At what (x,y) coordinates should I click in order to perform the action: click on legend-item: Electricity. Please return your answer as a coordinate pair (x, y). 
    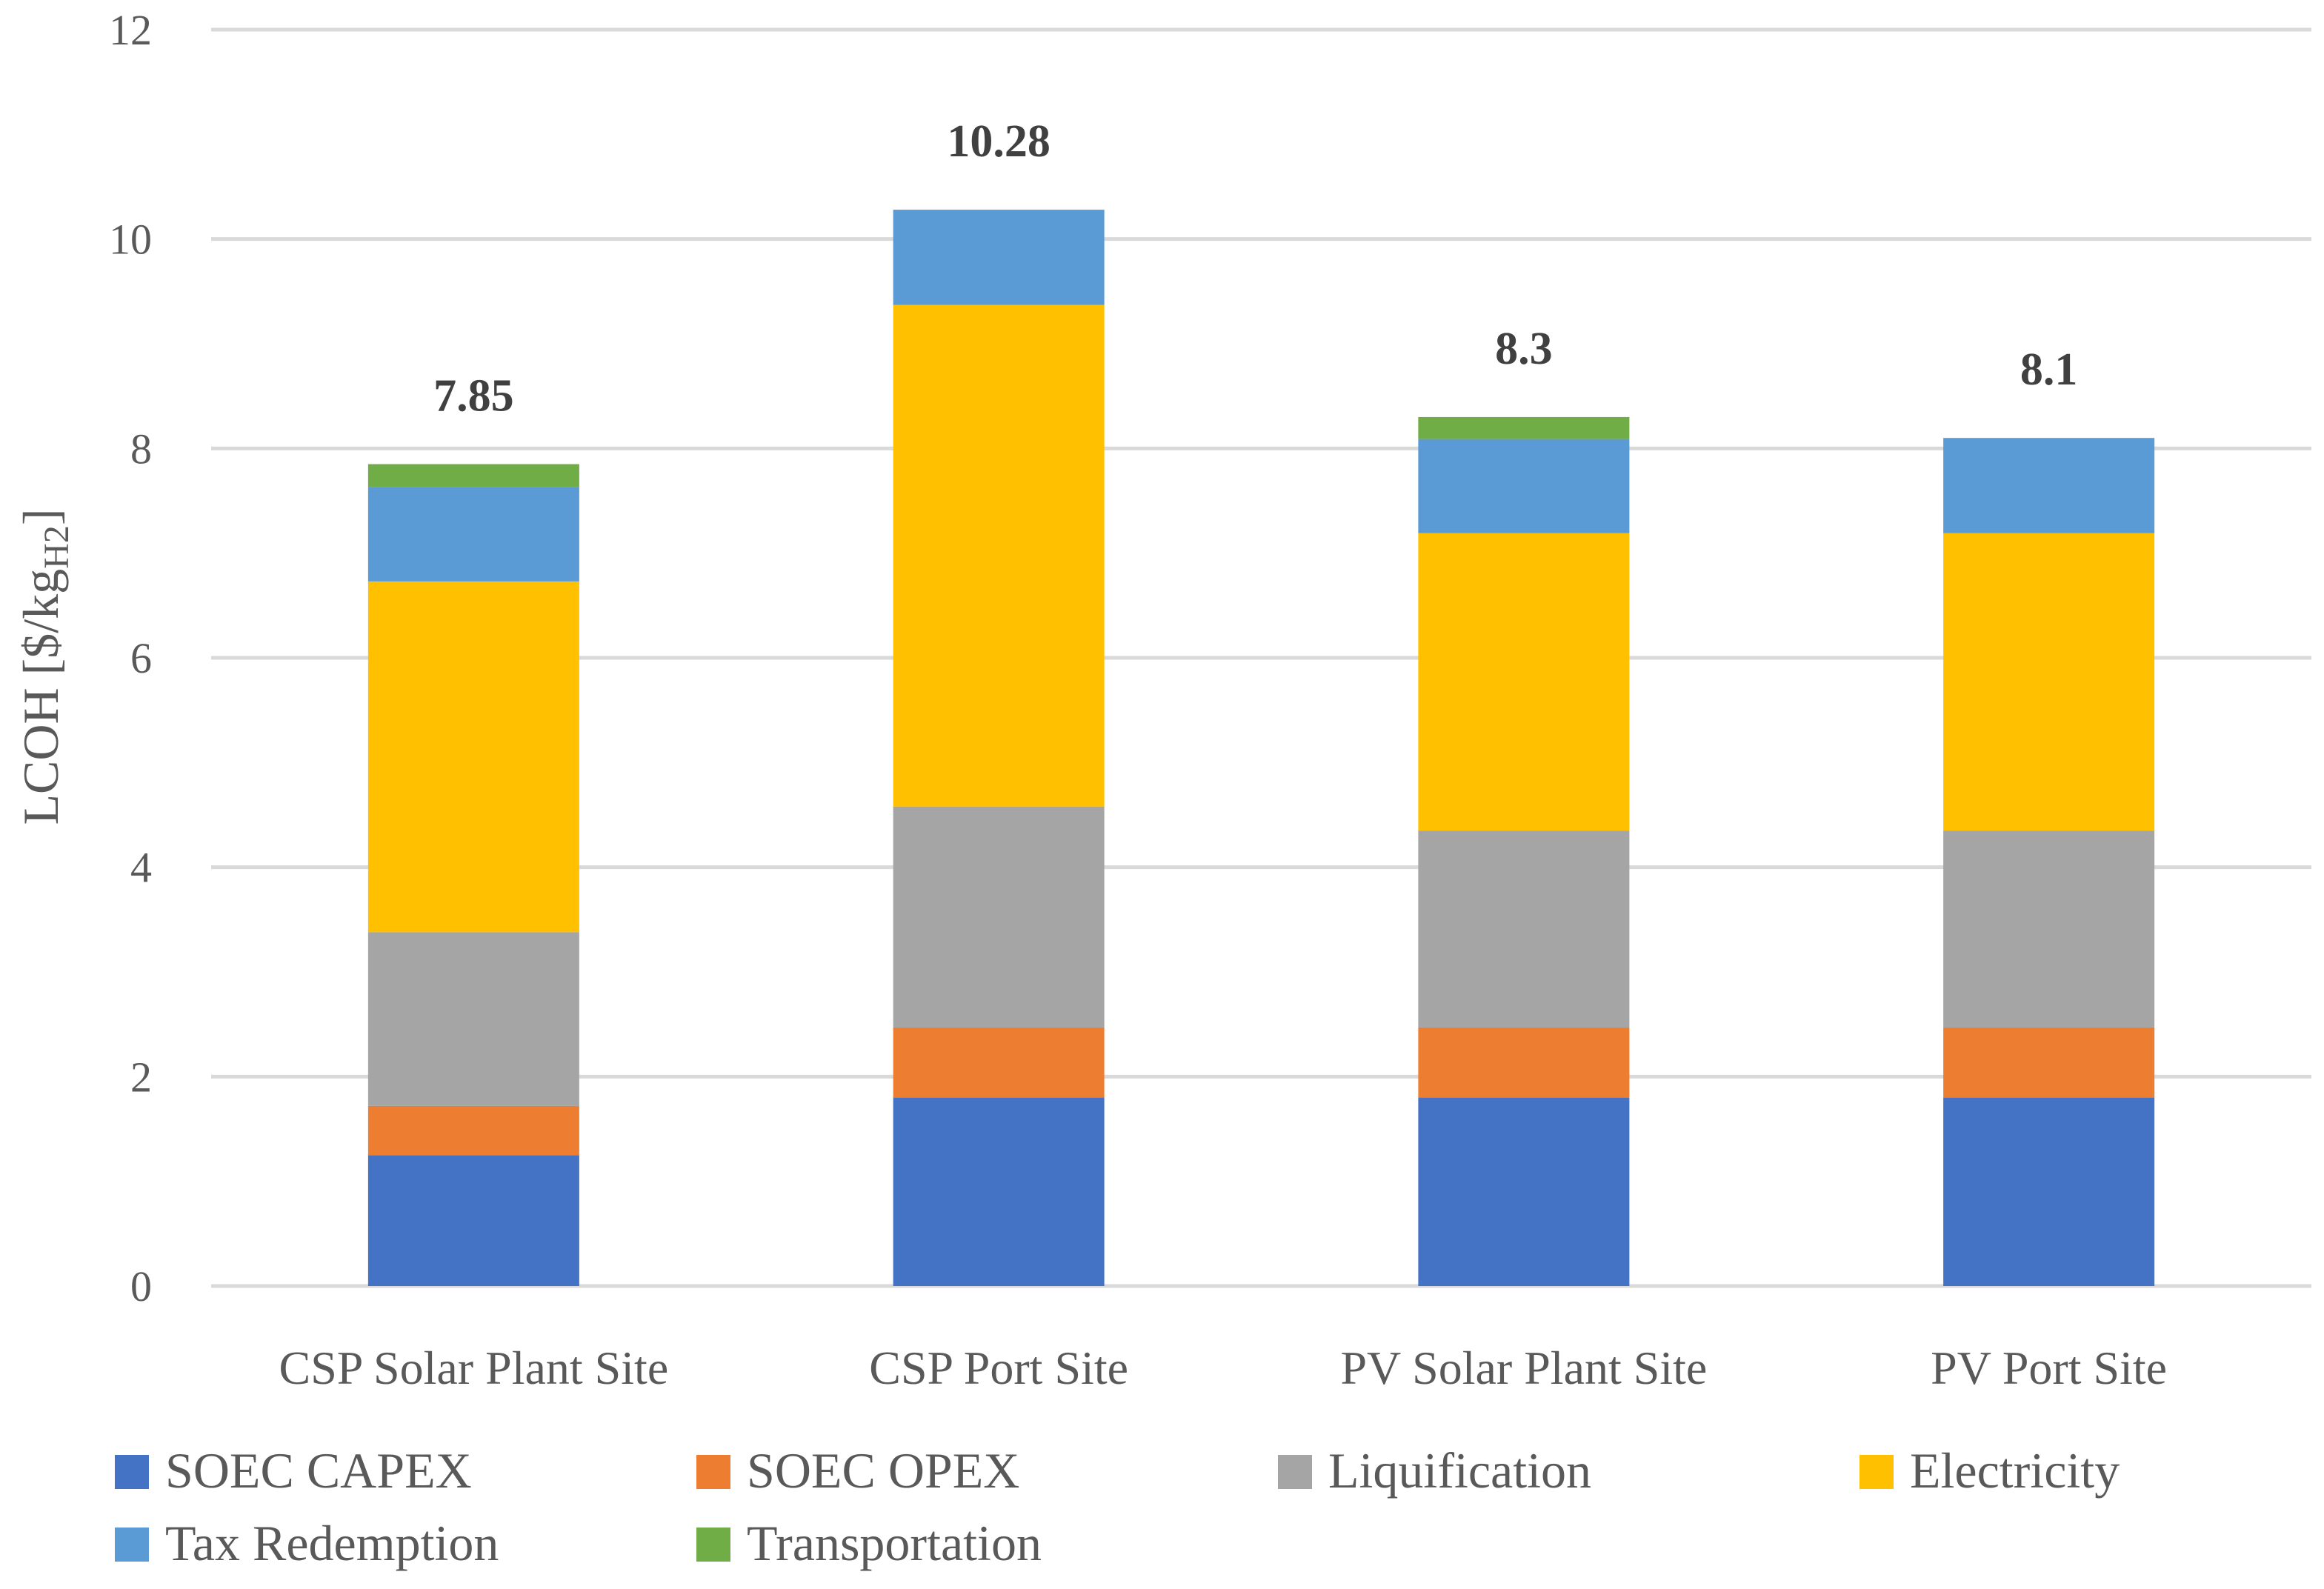
    Looking at the image, I should click on (1989, 1470).